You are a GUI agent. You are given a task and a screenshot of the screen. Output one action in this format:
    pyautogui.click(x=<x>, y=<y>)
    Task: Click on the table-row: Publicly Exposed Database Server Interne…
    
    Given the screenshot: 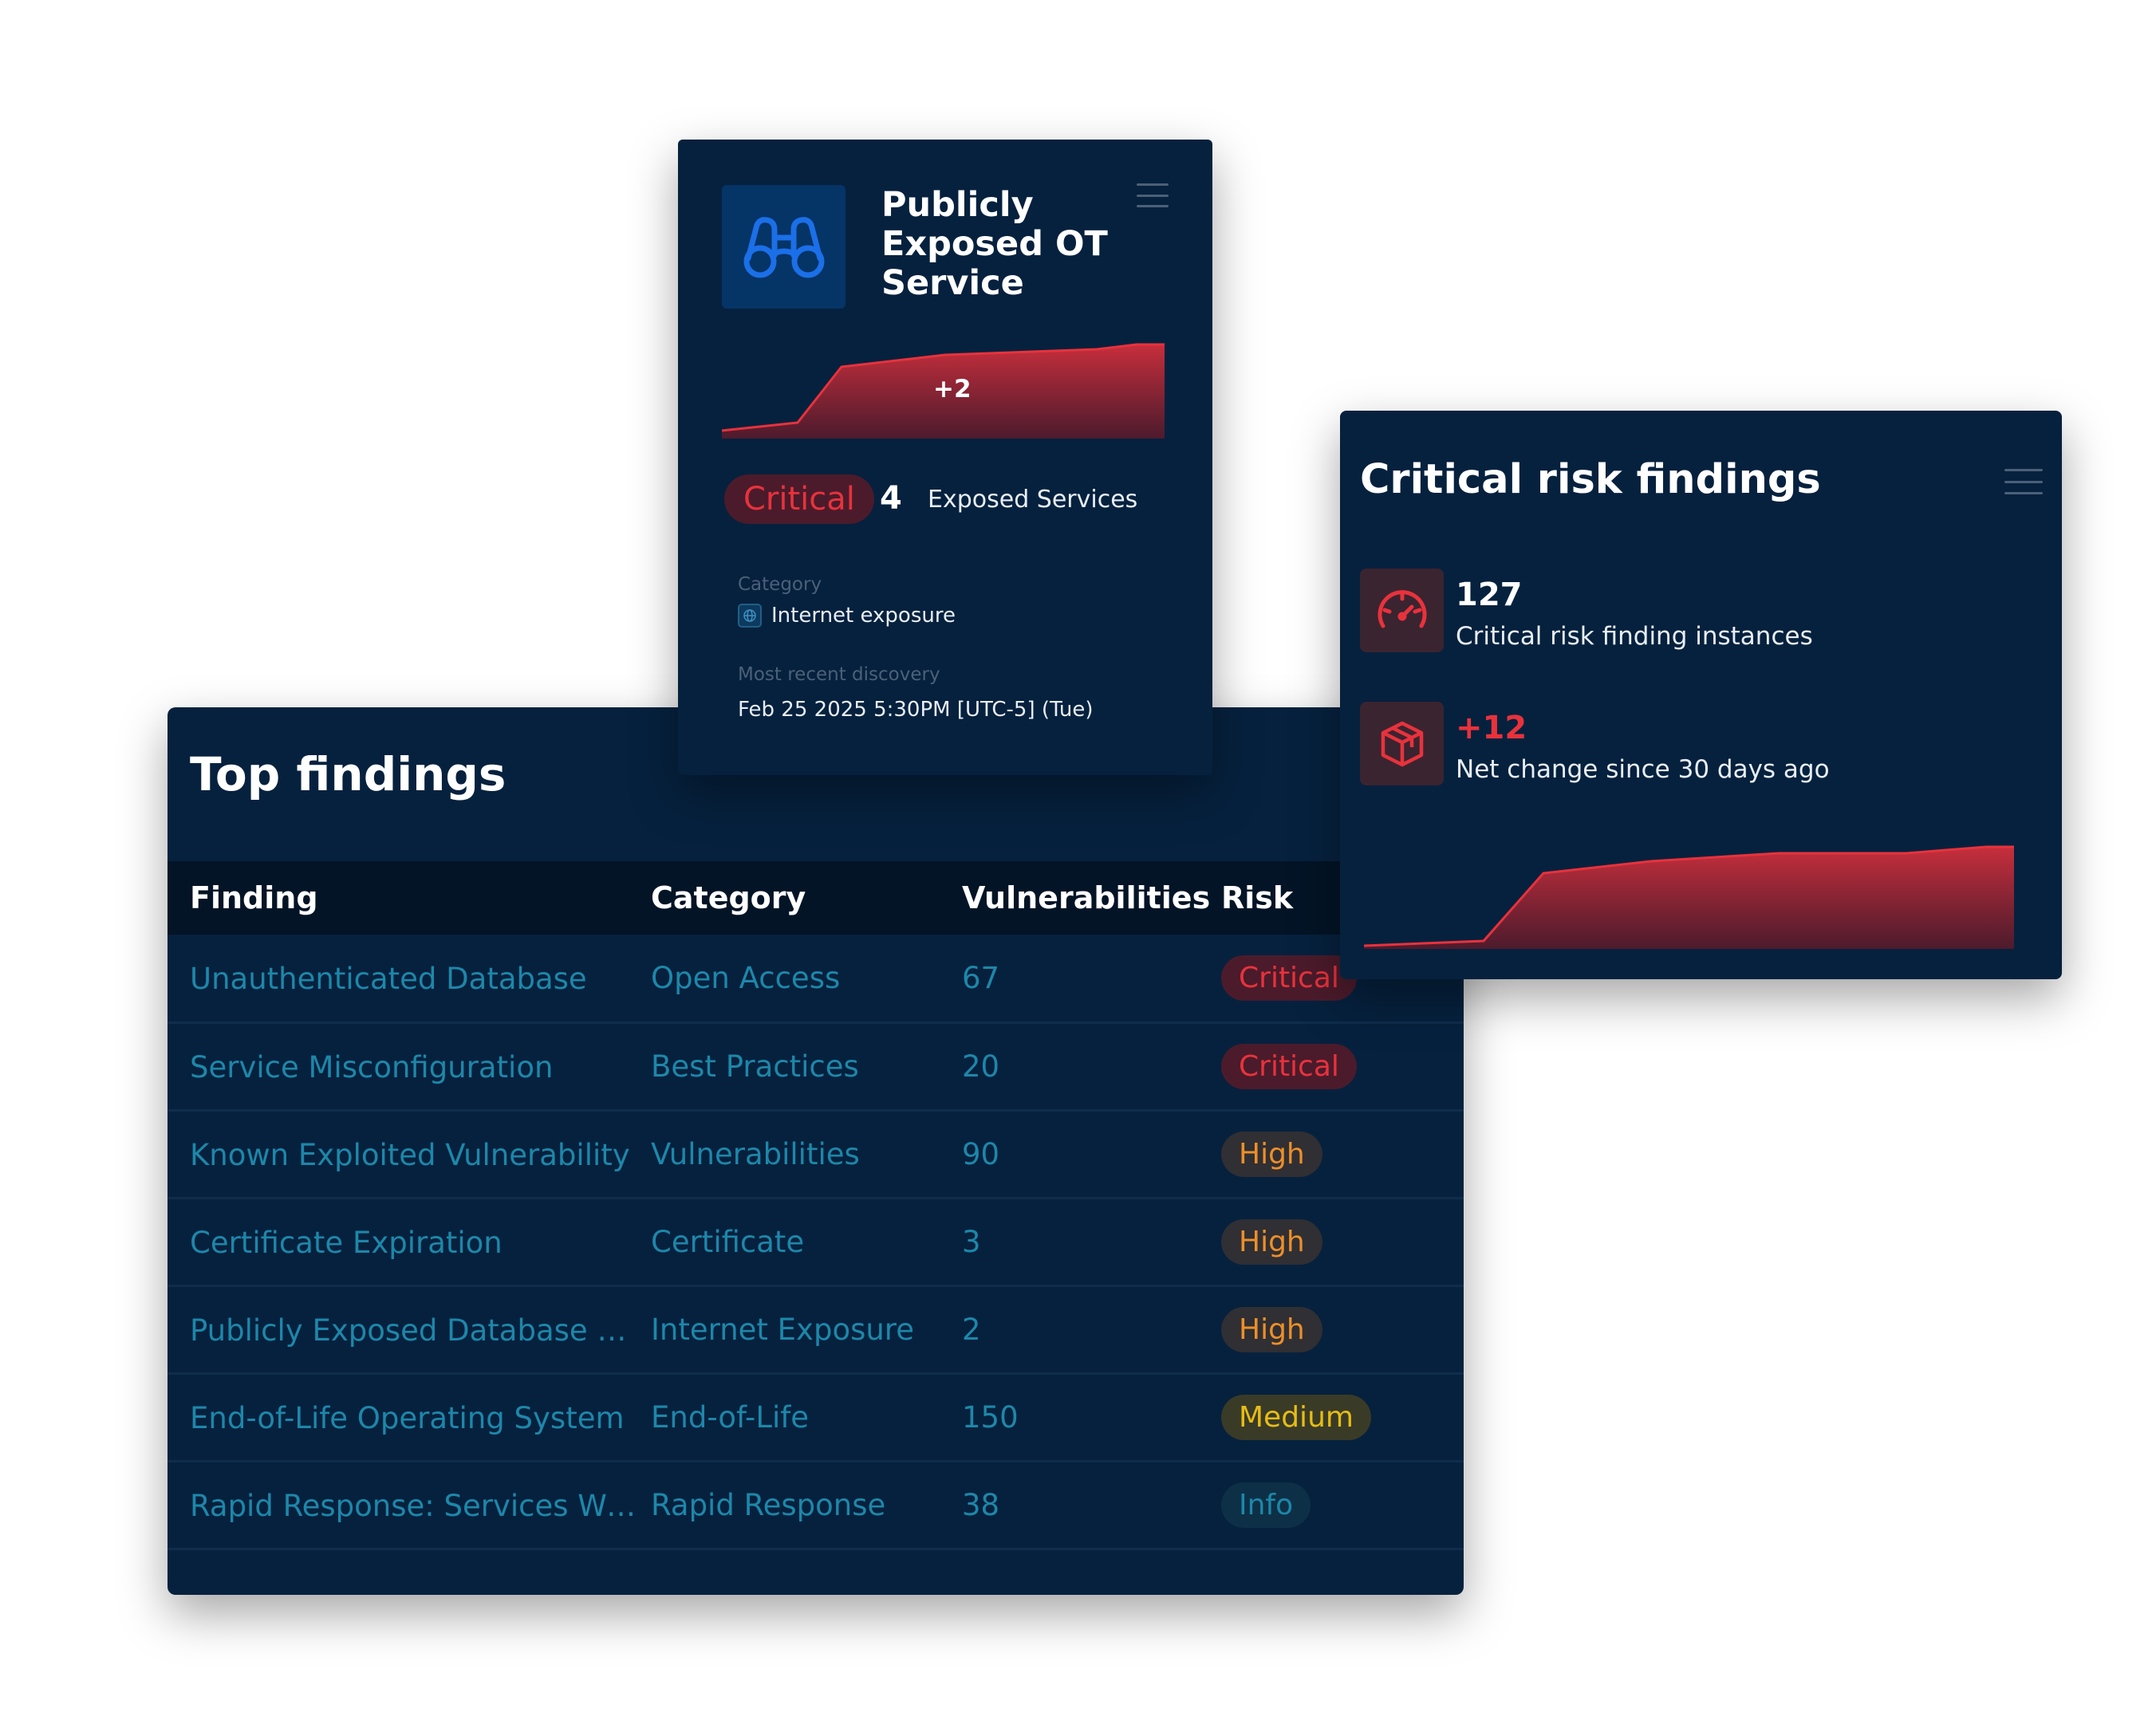 What is the action you would take?
    pyautogui.click(x=816, y=1330)
    